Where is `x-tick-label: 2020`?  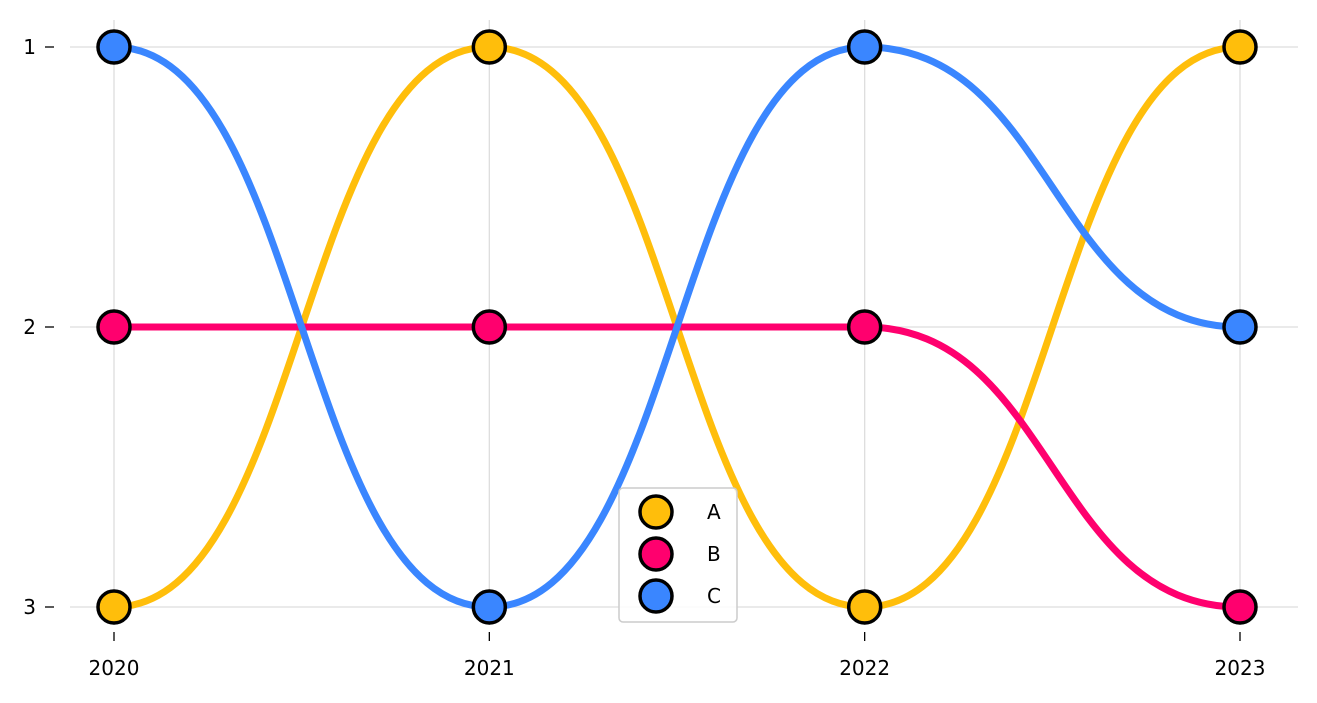
x-tick-label: 2020 is located at coordinates (114, 668).